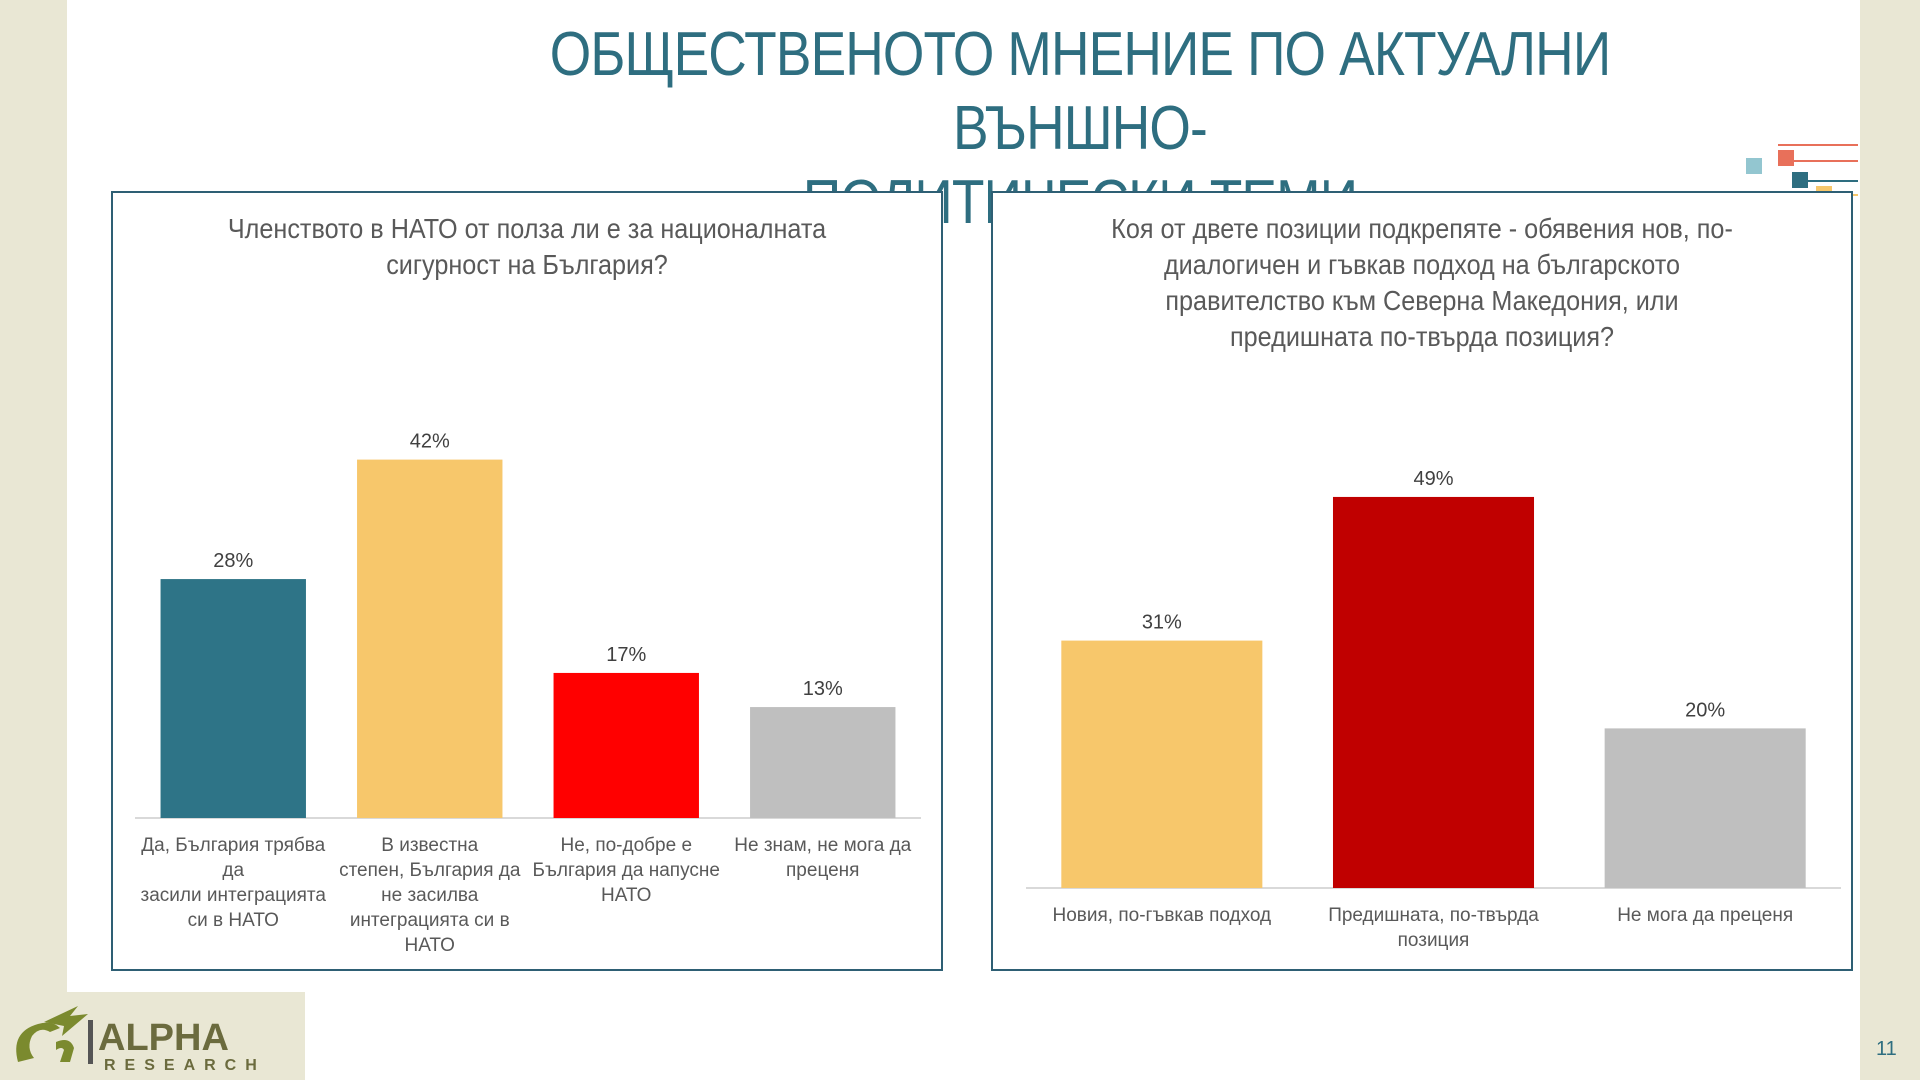 This screenshot has width=1920, height=1085. What do you see at coordinates (528, 625) in the screenshot?
I see `bar-chart-nato: 28% 42% 17% 13%` at bounding box center [528, 625].